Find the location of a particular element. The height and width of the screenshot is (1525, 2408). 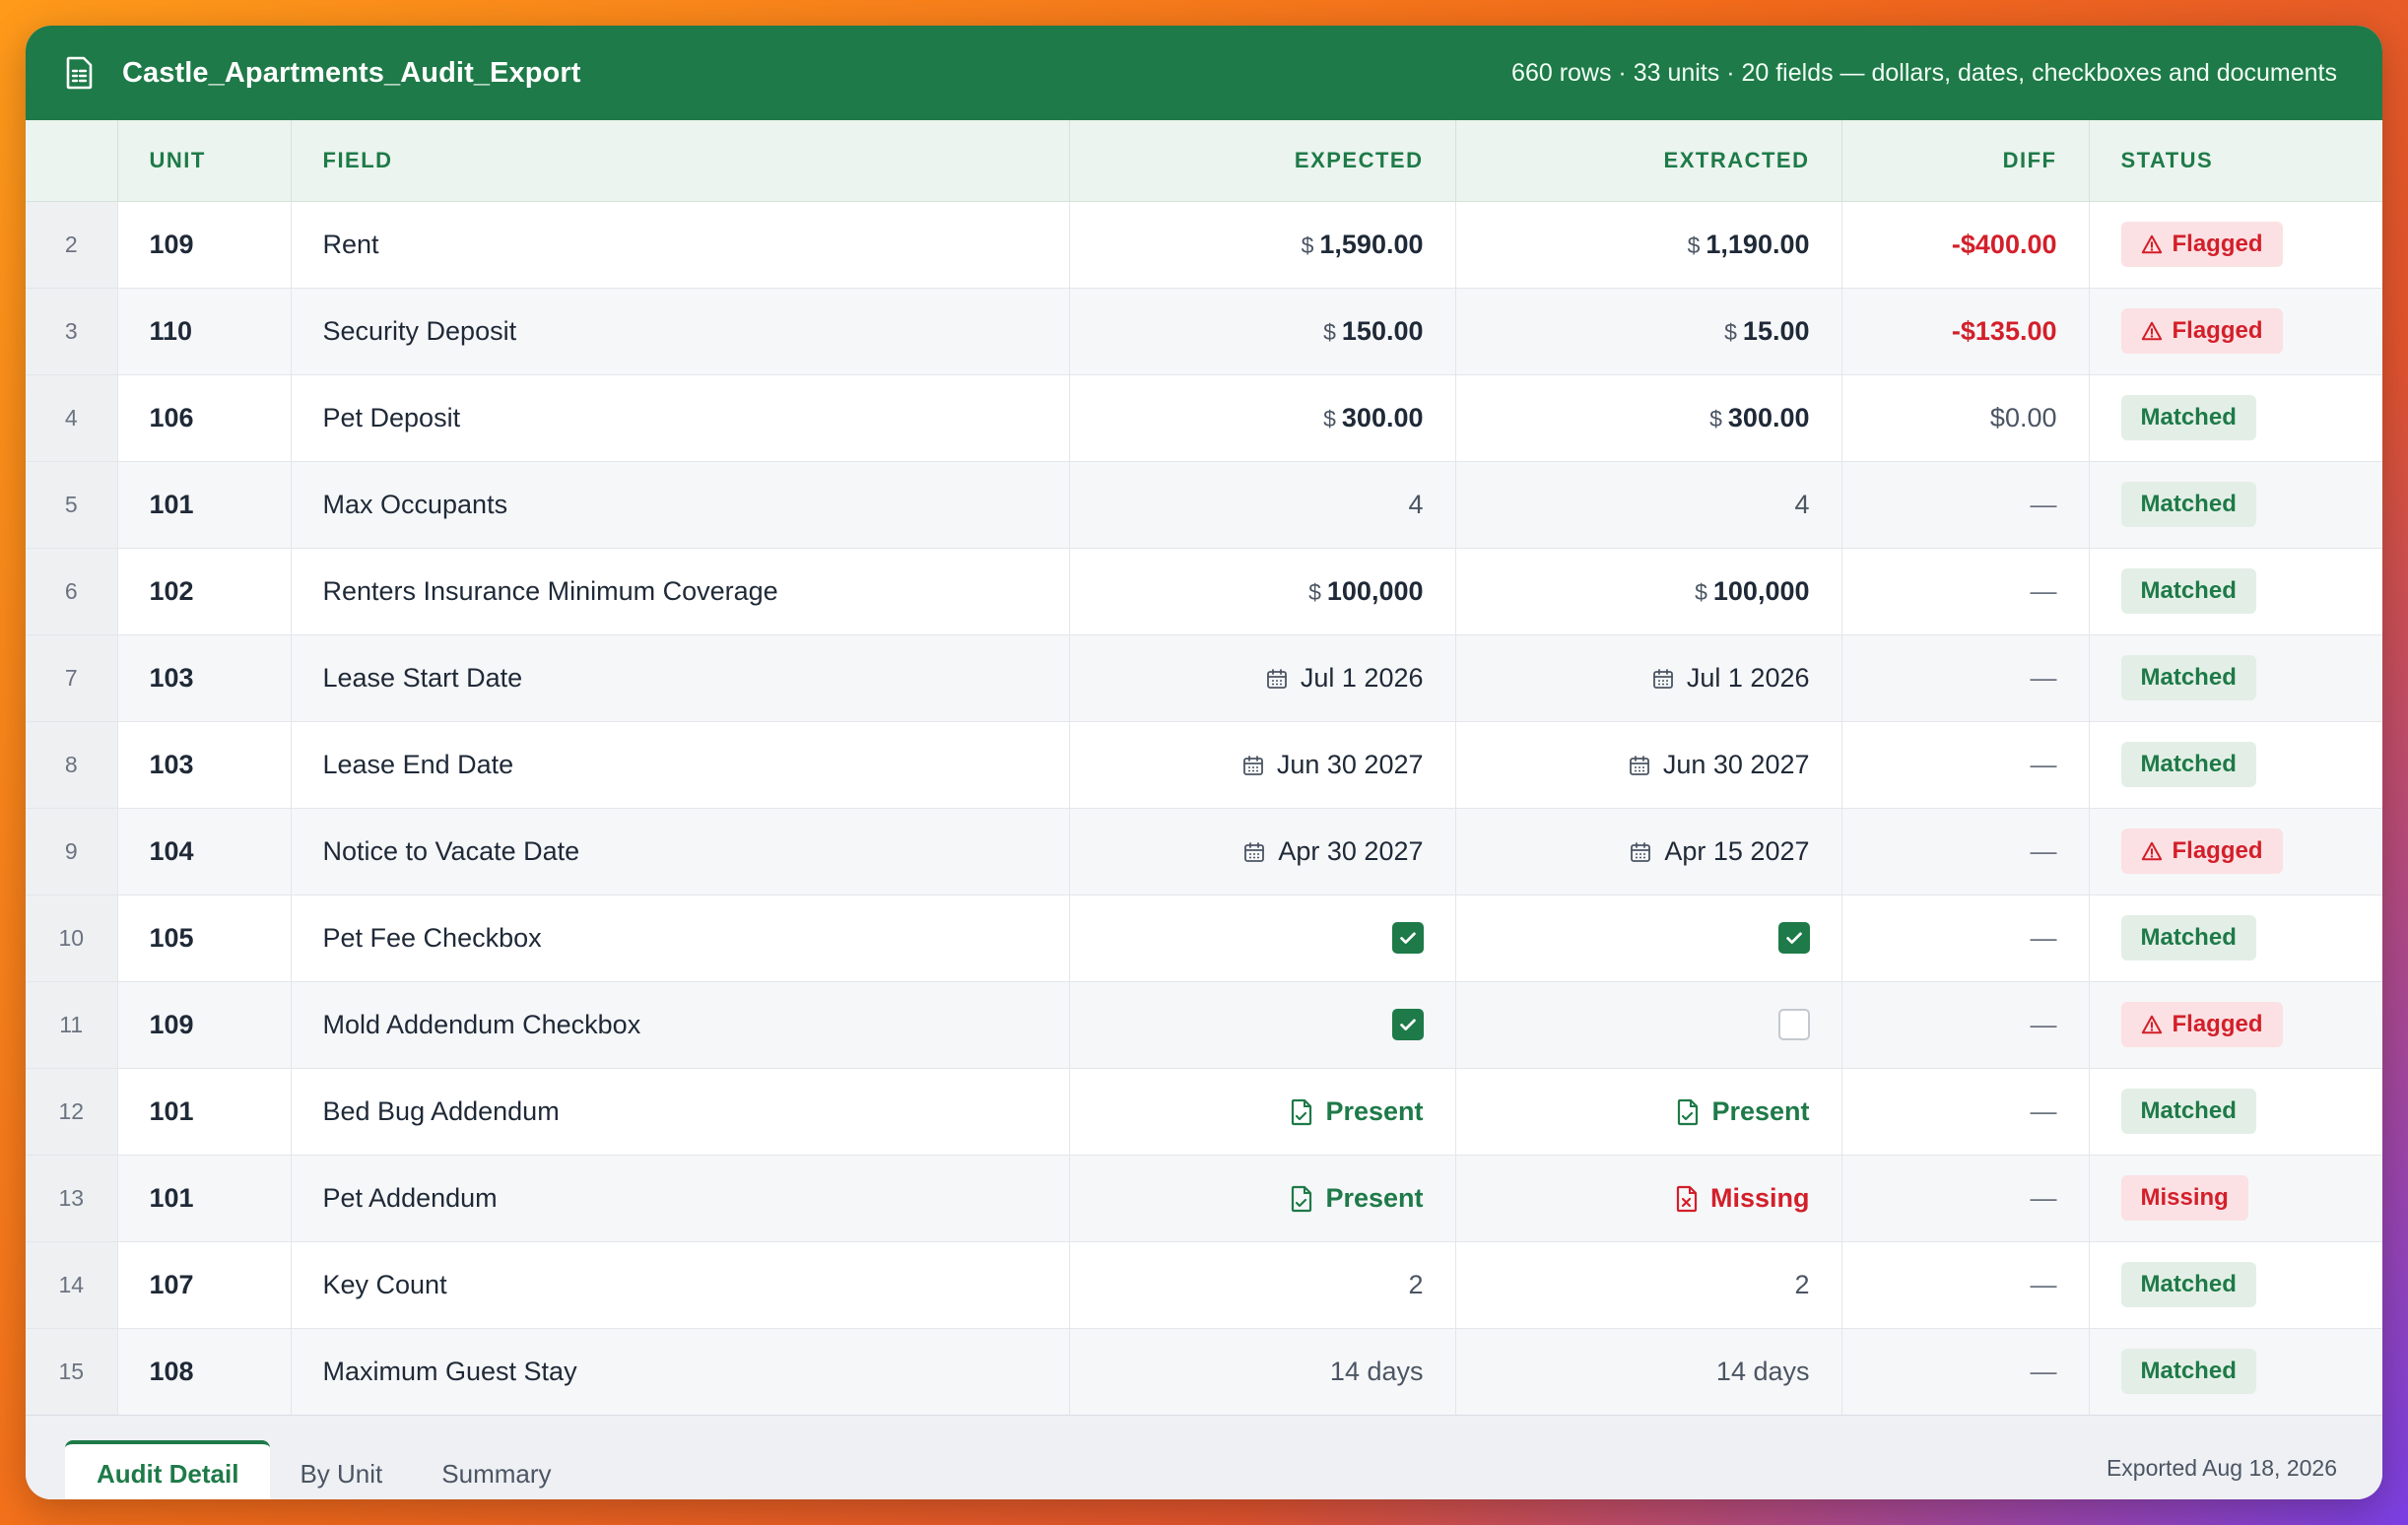

unit-cell: 108 is located at coordinates (204, 1372).